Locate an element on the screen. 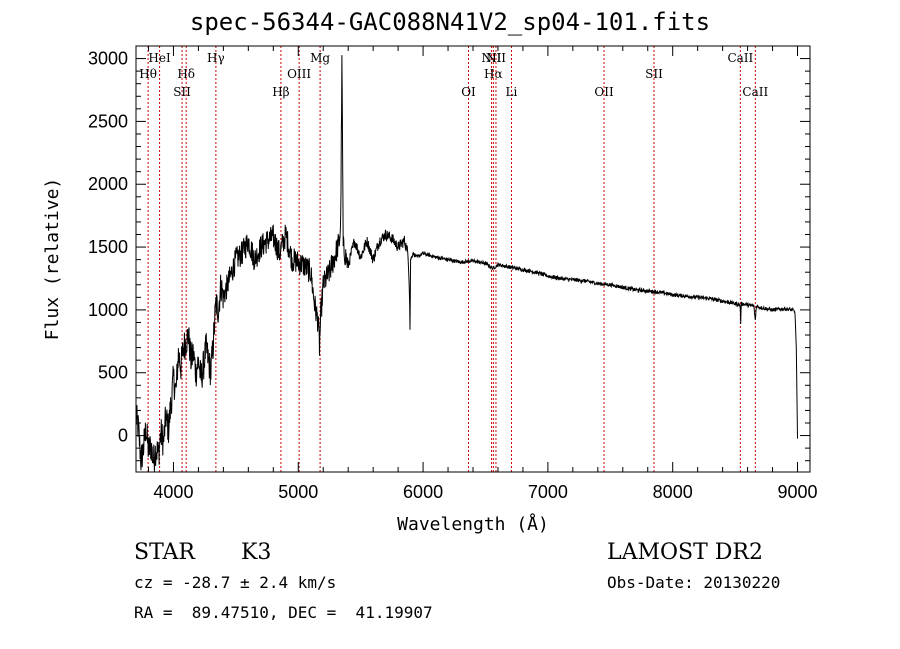  spectral-subclass: K3 is located at coordinates (256, 552).